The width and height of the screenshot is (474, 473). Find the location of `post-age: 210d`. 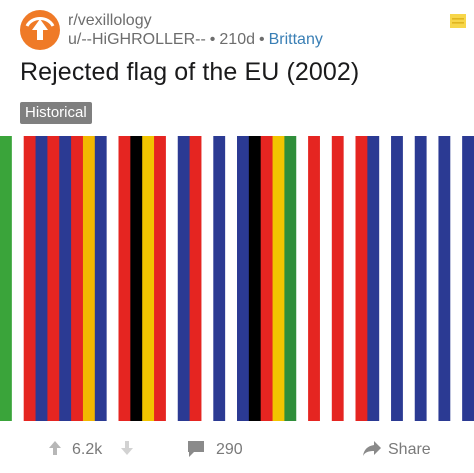

post-age: 210d is located at coordinates (237, 39).